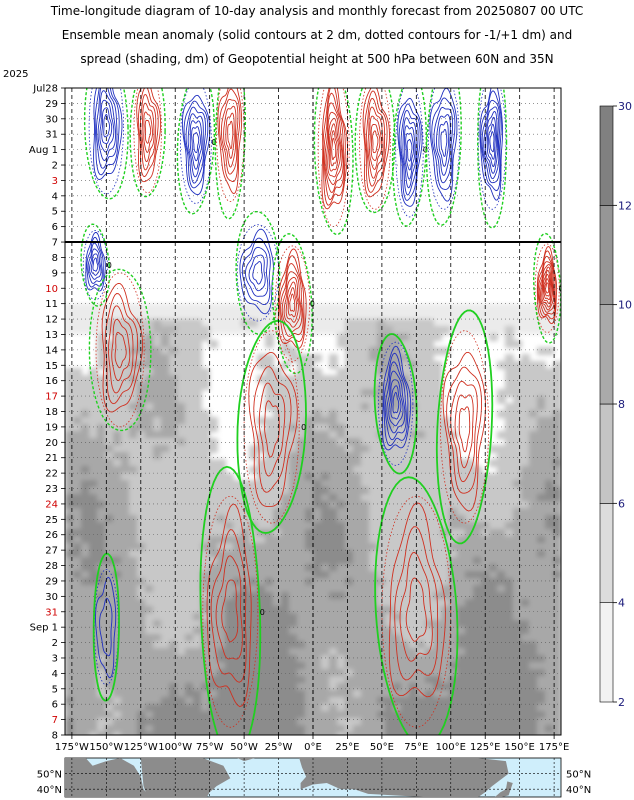 Image resolution: width=634 pixels, height=800 pixels. Describe the element at coordinates (51, 551) in the screenshot. I see `y-tick-label: 27` at that location.